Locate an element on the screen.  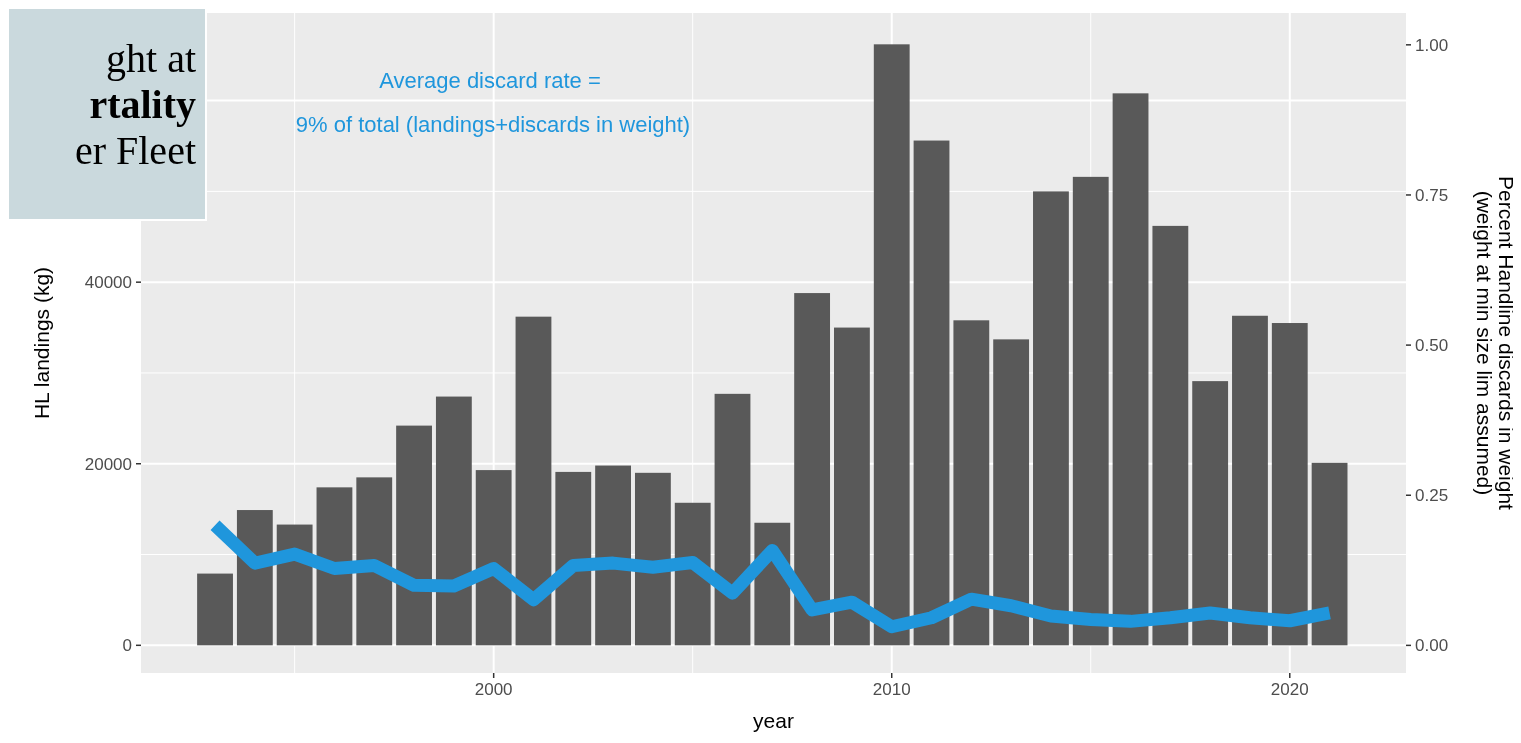
annotation: rtality is located at coordinates (142, 104).